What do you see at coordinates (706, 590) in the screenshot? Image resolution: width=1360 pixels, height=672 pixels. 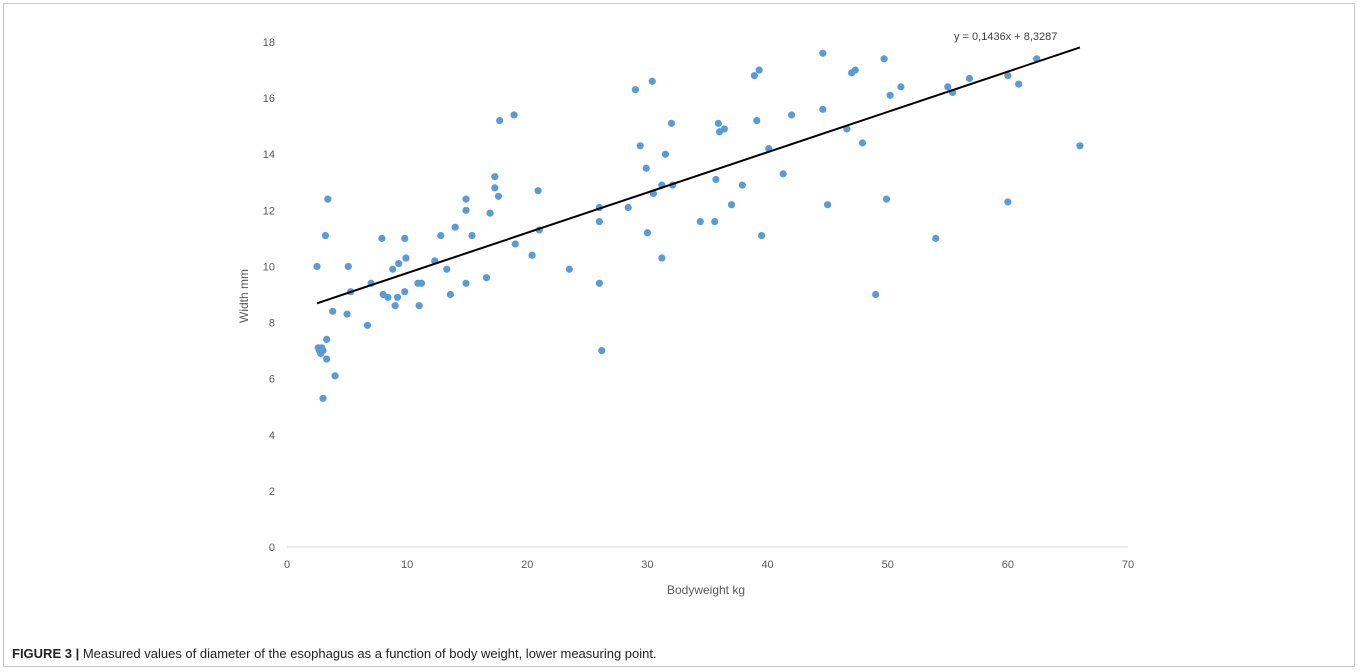 I see `x-axis-title: Bodyweight kg` at bounding box center [706, 590].